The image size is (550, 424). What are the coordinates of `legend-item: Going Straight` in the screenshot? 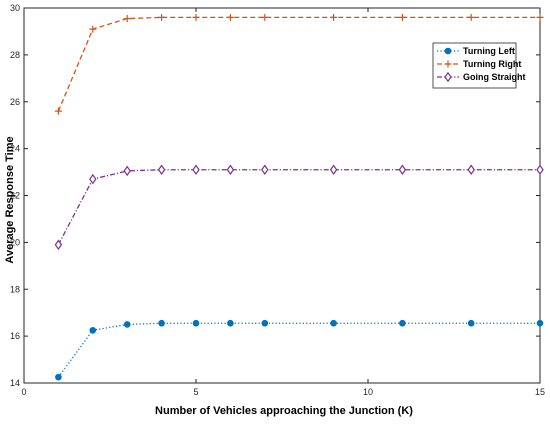 It's located at (481, 77).